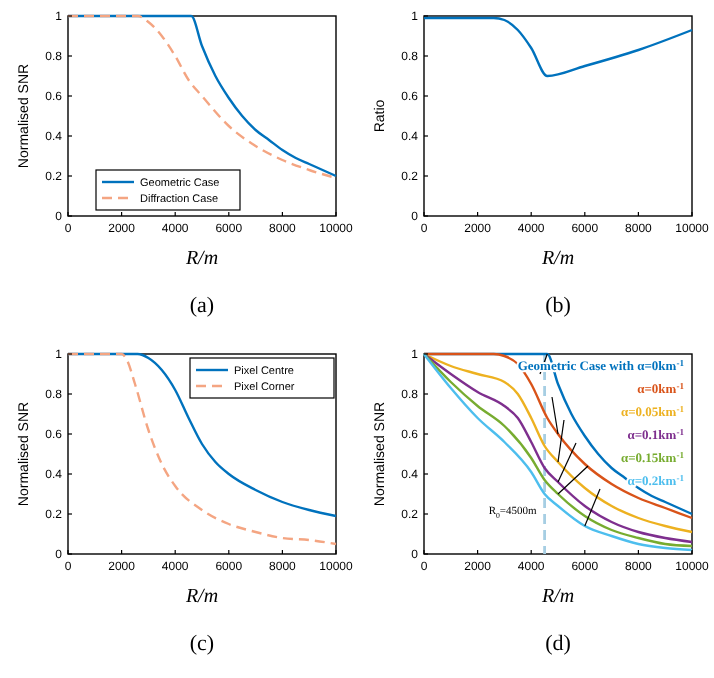 This screenshot has height=678, width=714. I want to click on text: (d), so click(558, 644).